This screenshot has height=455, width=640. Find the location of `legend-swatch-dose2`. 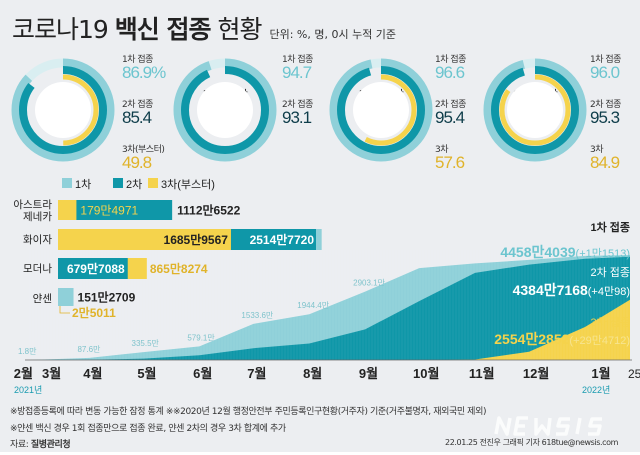

legend-swatch-dose2 is located at coordinates (118, 183).